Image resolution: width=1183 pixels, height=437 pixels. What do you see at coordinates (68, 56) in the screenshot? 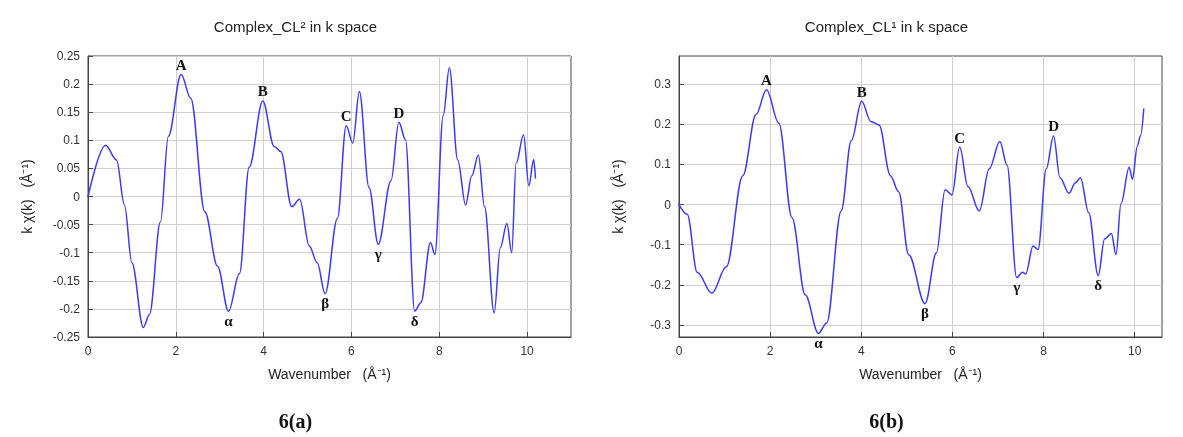
I see `y-tick-label: 0.25` at bounding box center [68, 56].